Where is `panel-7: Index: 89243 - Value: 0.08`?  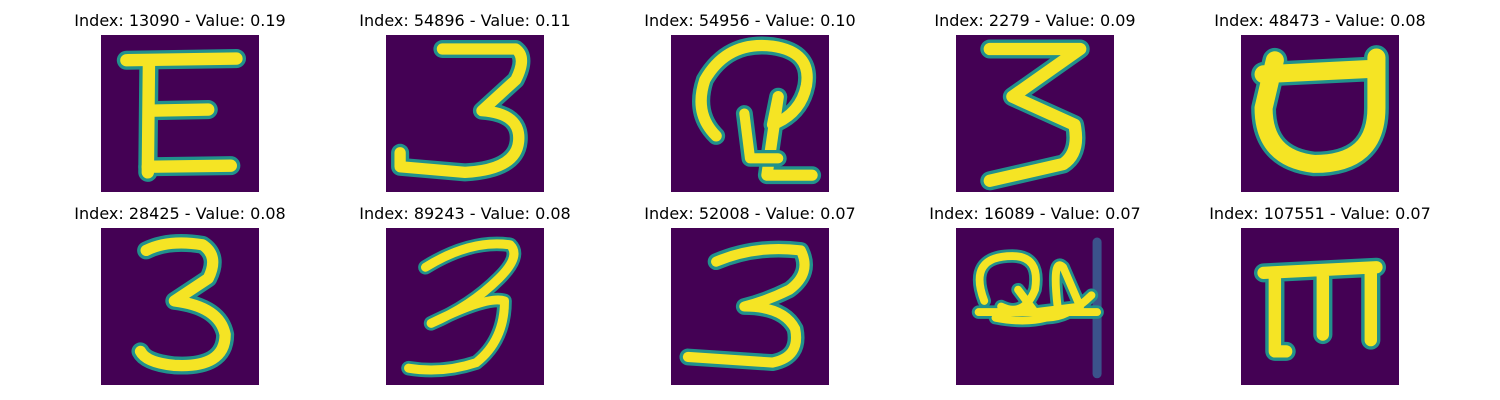 panel-7: Index: 89243 - Value: 0.08 is located at coordinates (465, 289).